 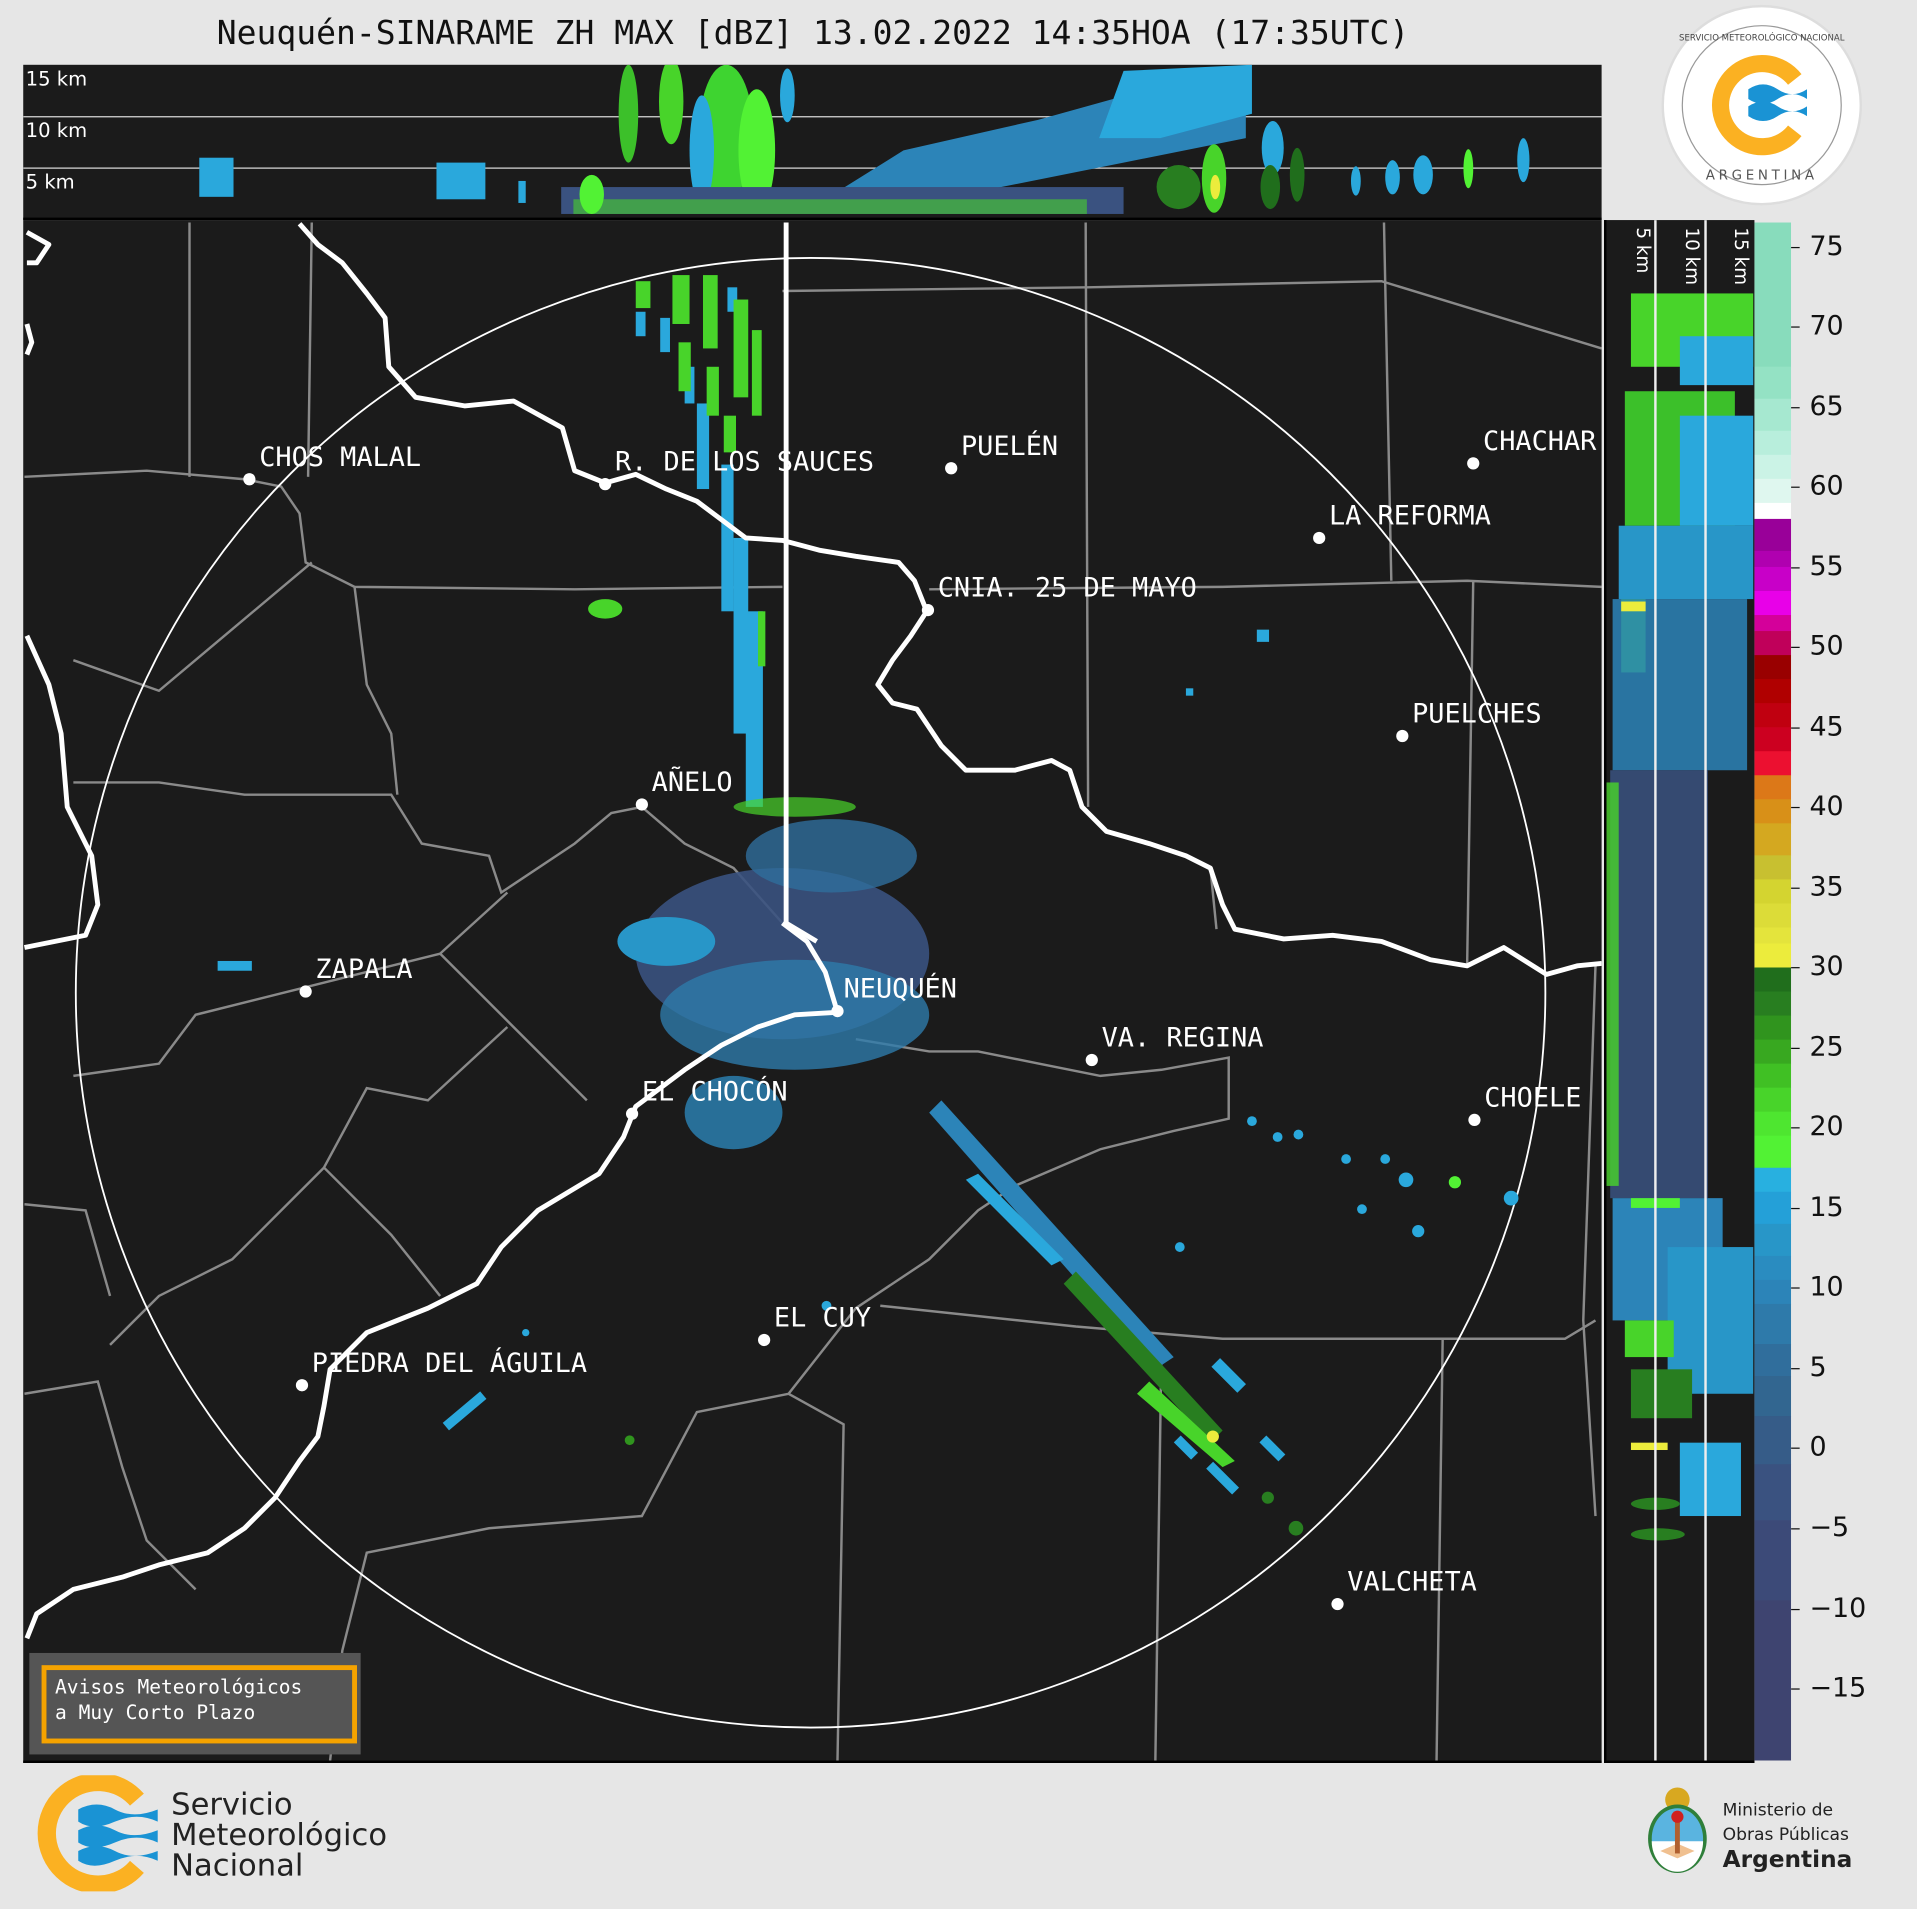 What do you see at coordinates (1477, 714) in the screenshot?
I see `city-label: PUELCHES` at bounding box center [1477, 714].